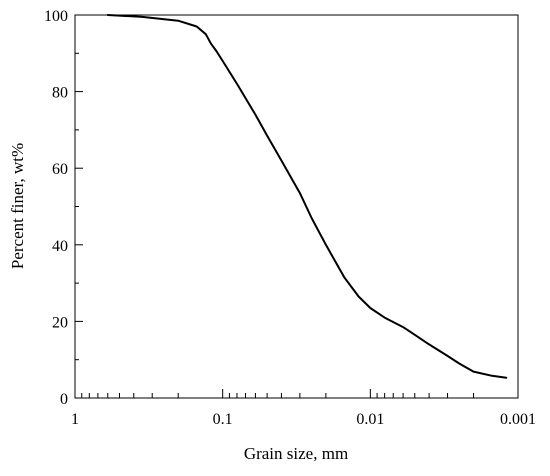 The image size is (550, 476). What do you see at coordinates (77, 206) in the screenshot?
I see `y-minor-ticks` at bounding box center [77, 206].